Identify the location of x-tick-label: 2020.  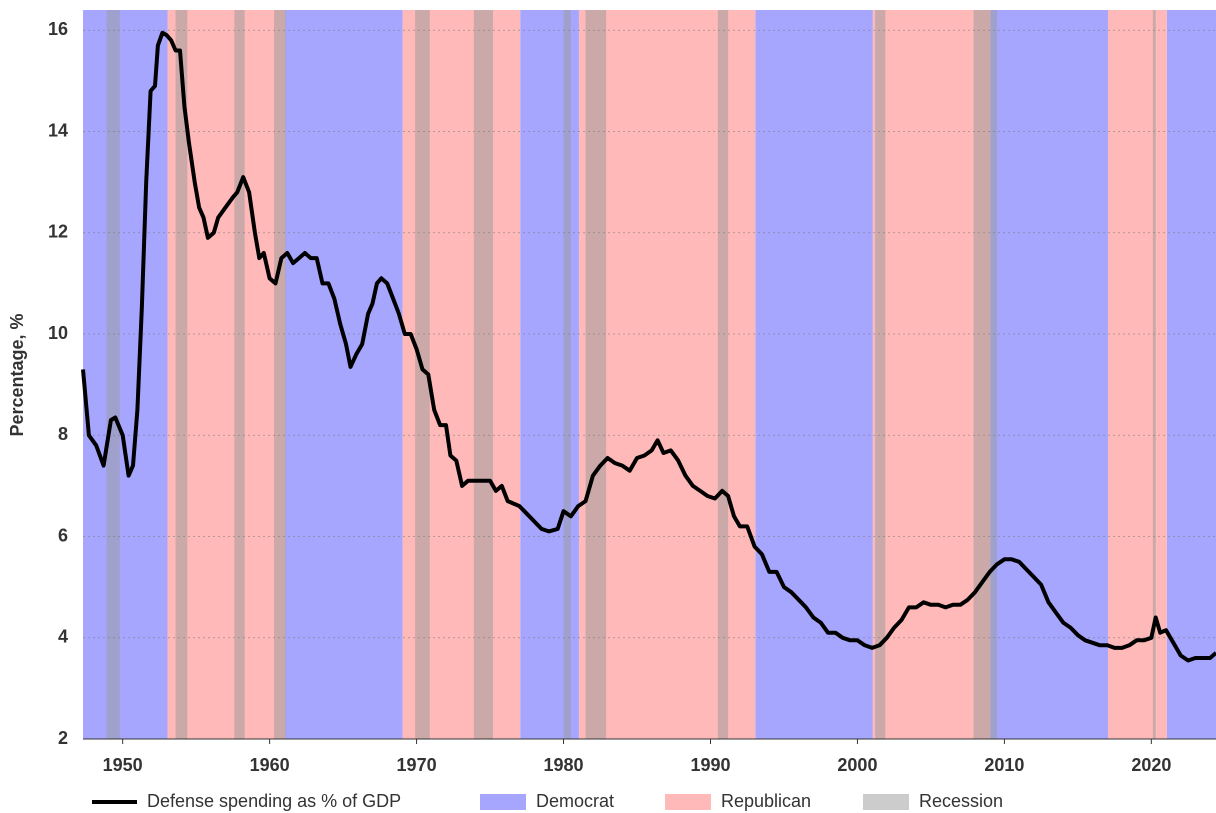
(1151, 765).